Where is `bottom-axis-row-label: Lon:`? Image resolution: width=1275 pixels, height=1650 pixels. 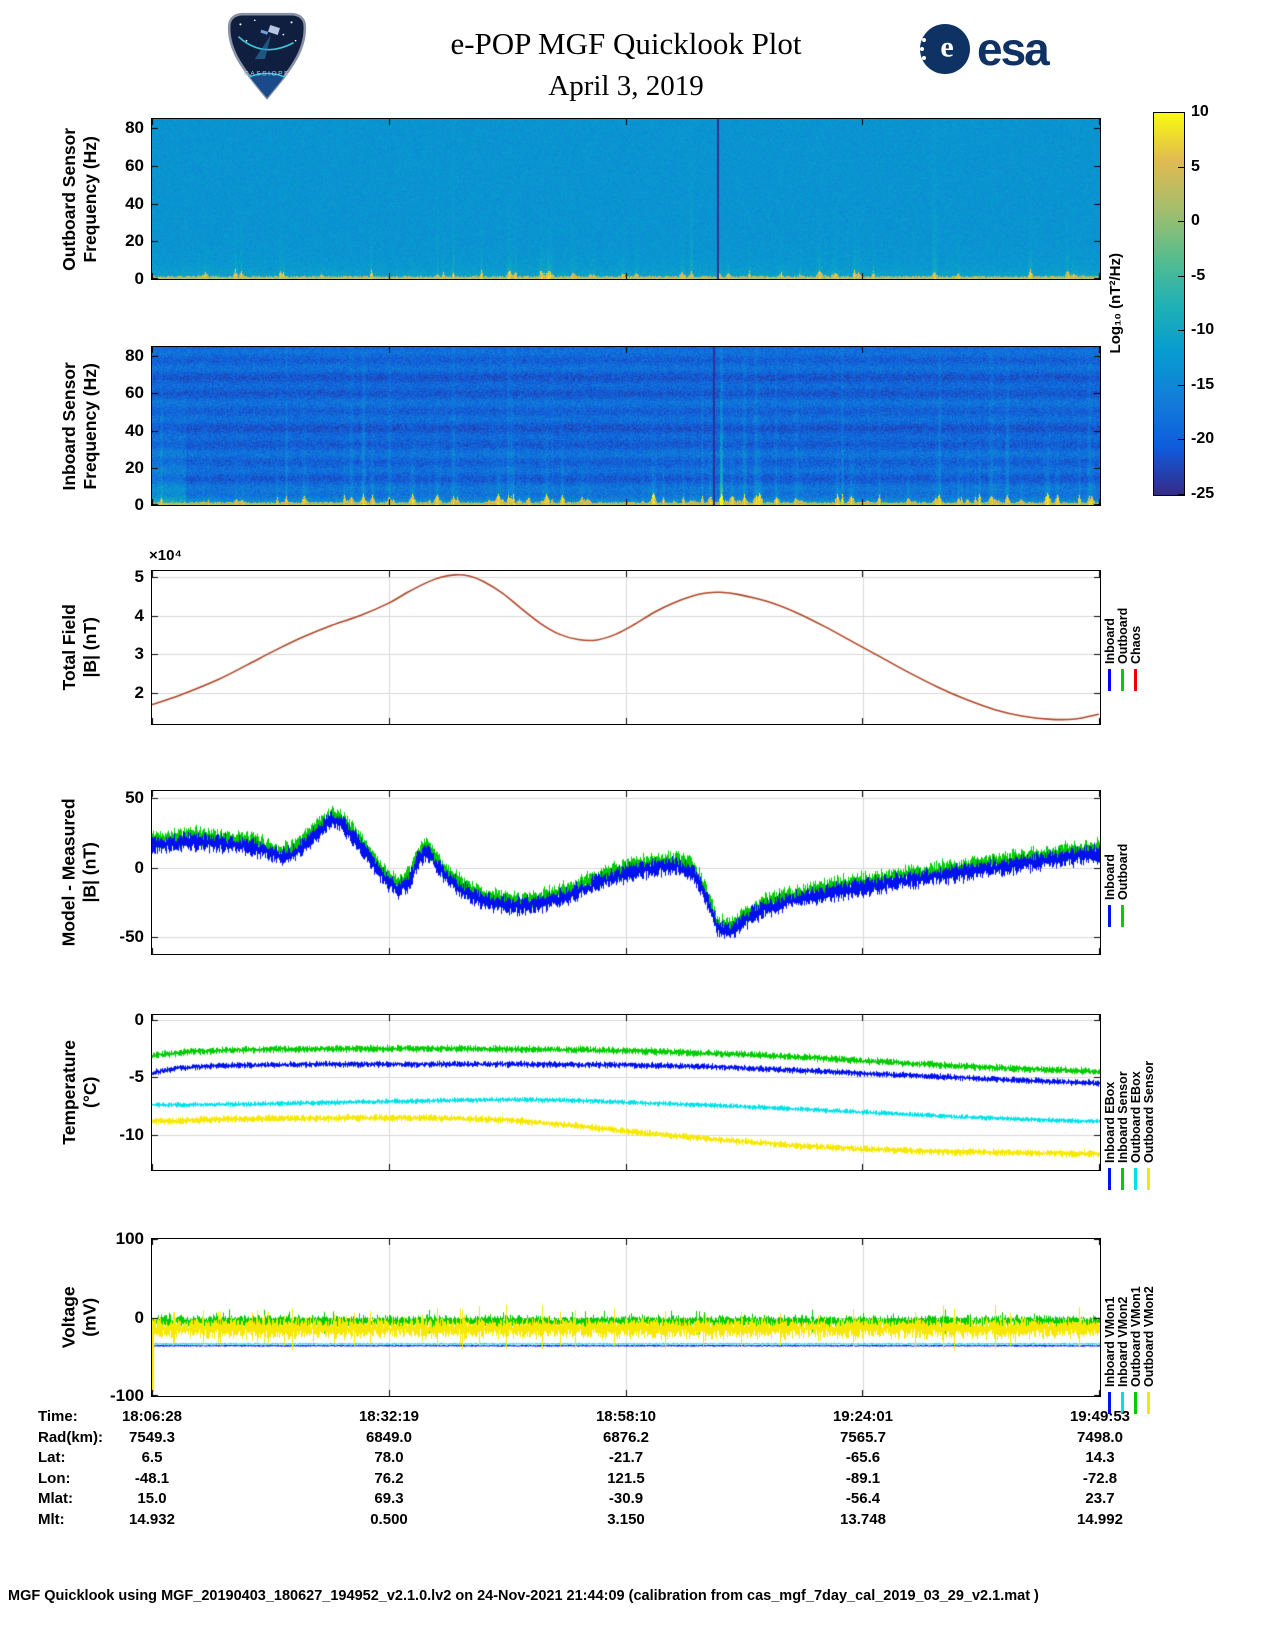
bottom-axis-row-label: Lon: is located at coordinates (54, 1478).